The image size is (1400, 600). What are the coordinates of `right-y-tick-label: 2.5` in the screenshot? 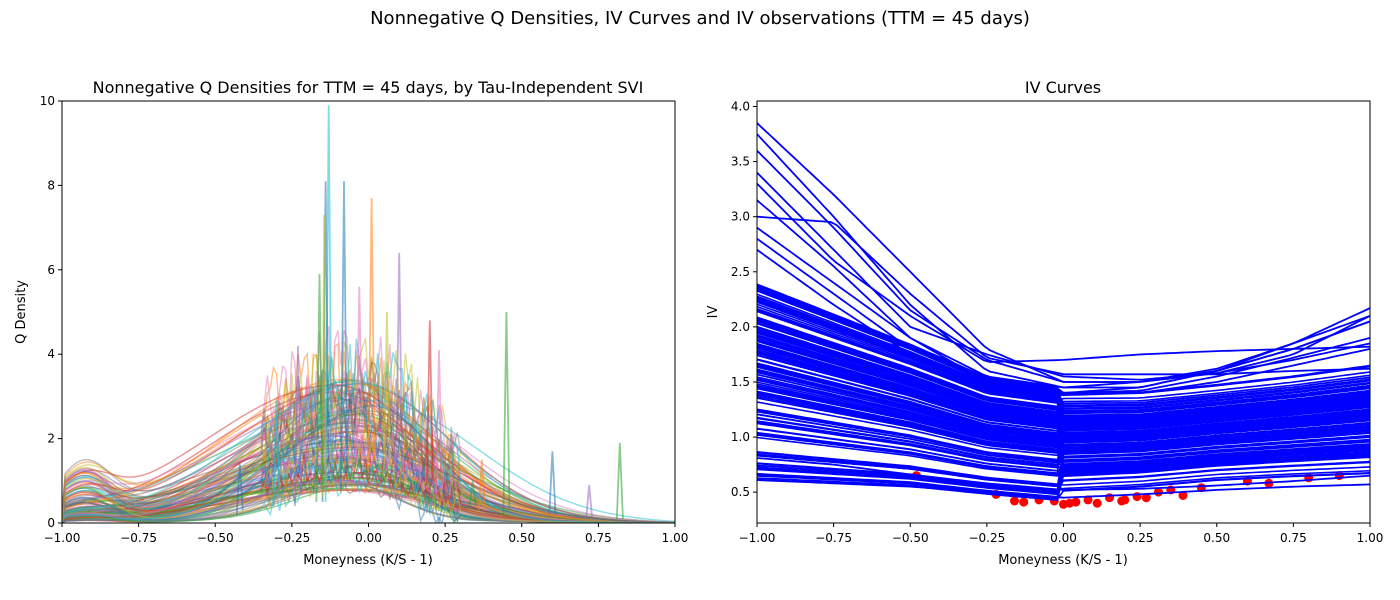 It's located at (740, 272).